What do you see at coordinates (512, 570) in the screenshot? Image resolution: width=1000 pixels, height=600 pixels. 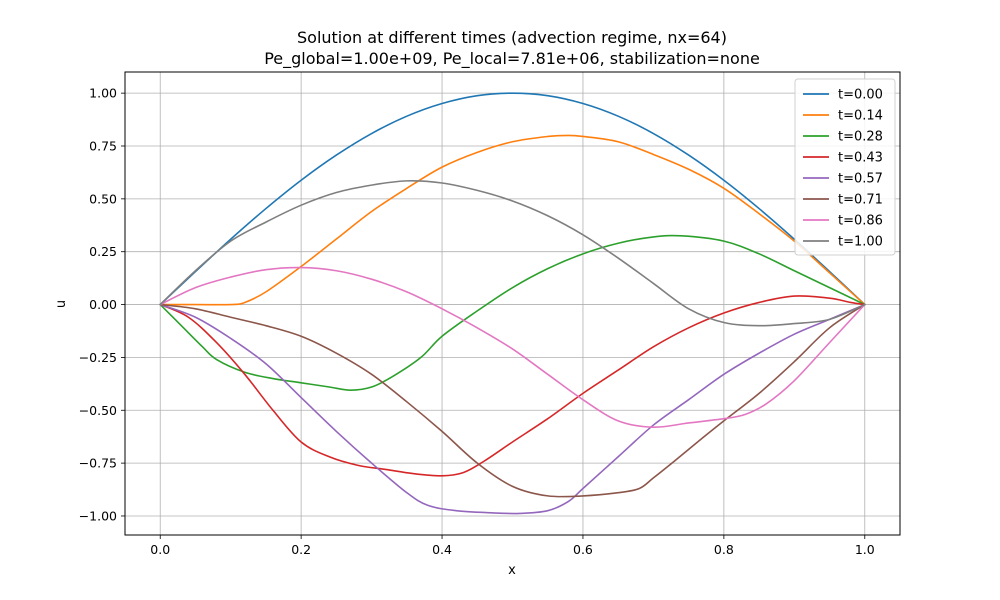 I see `x-axis-label: x` at bounding box center [512, 570].